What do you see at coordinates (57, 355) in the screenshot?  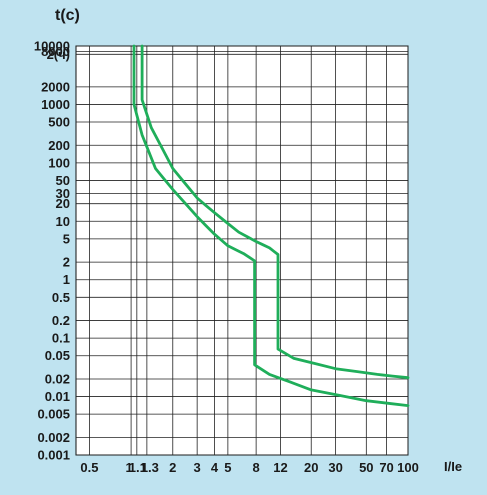 I see `y-tick-label: 0.05` at bounding box center [57, 355].